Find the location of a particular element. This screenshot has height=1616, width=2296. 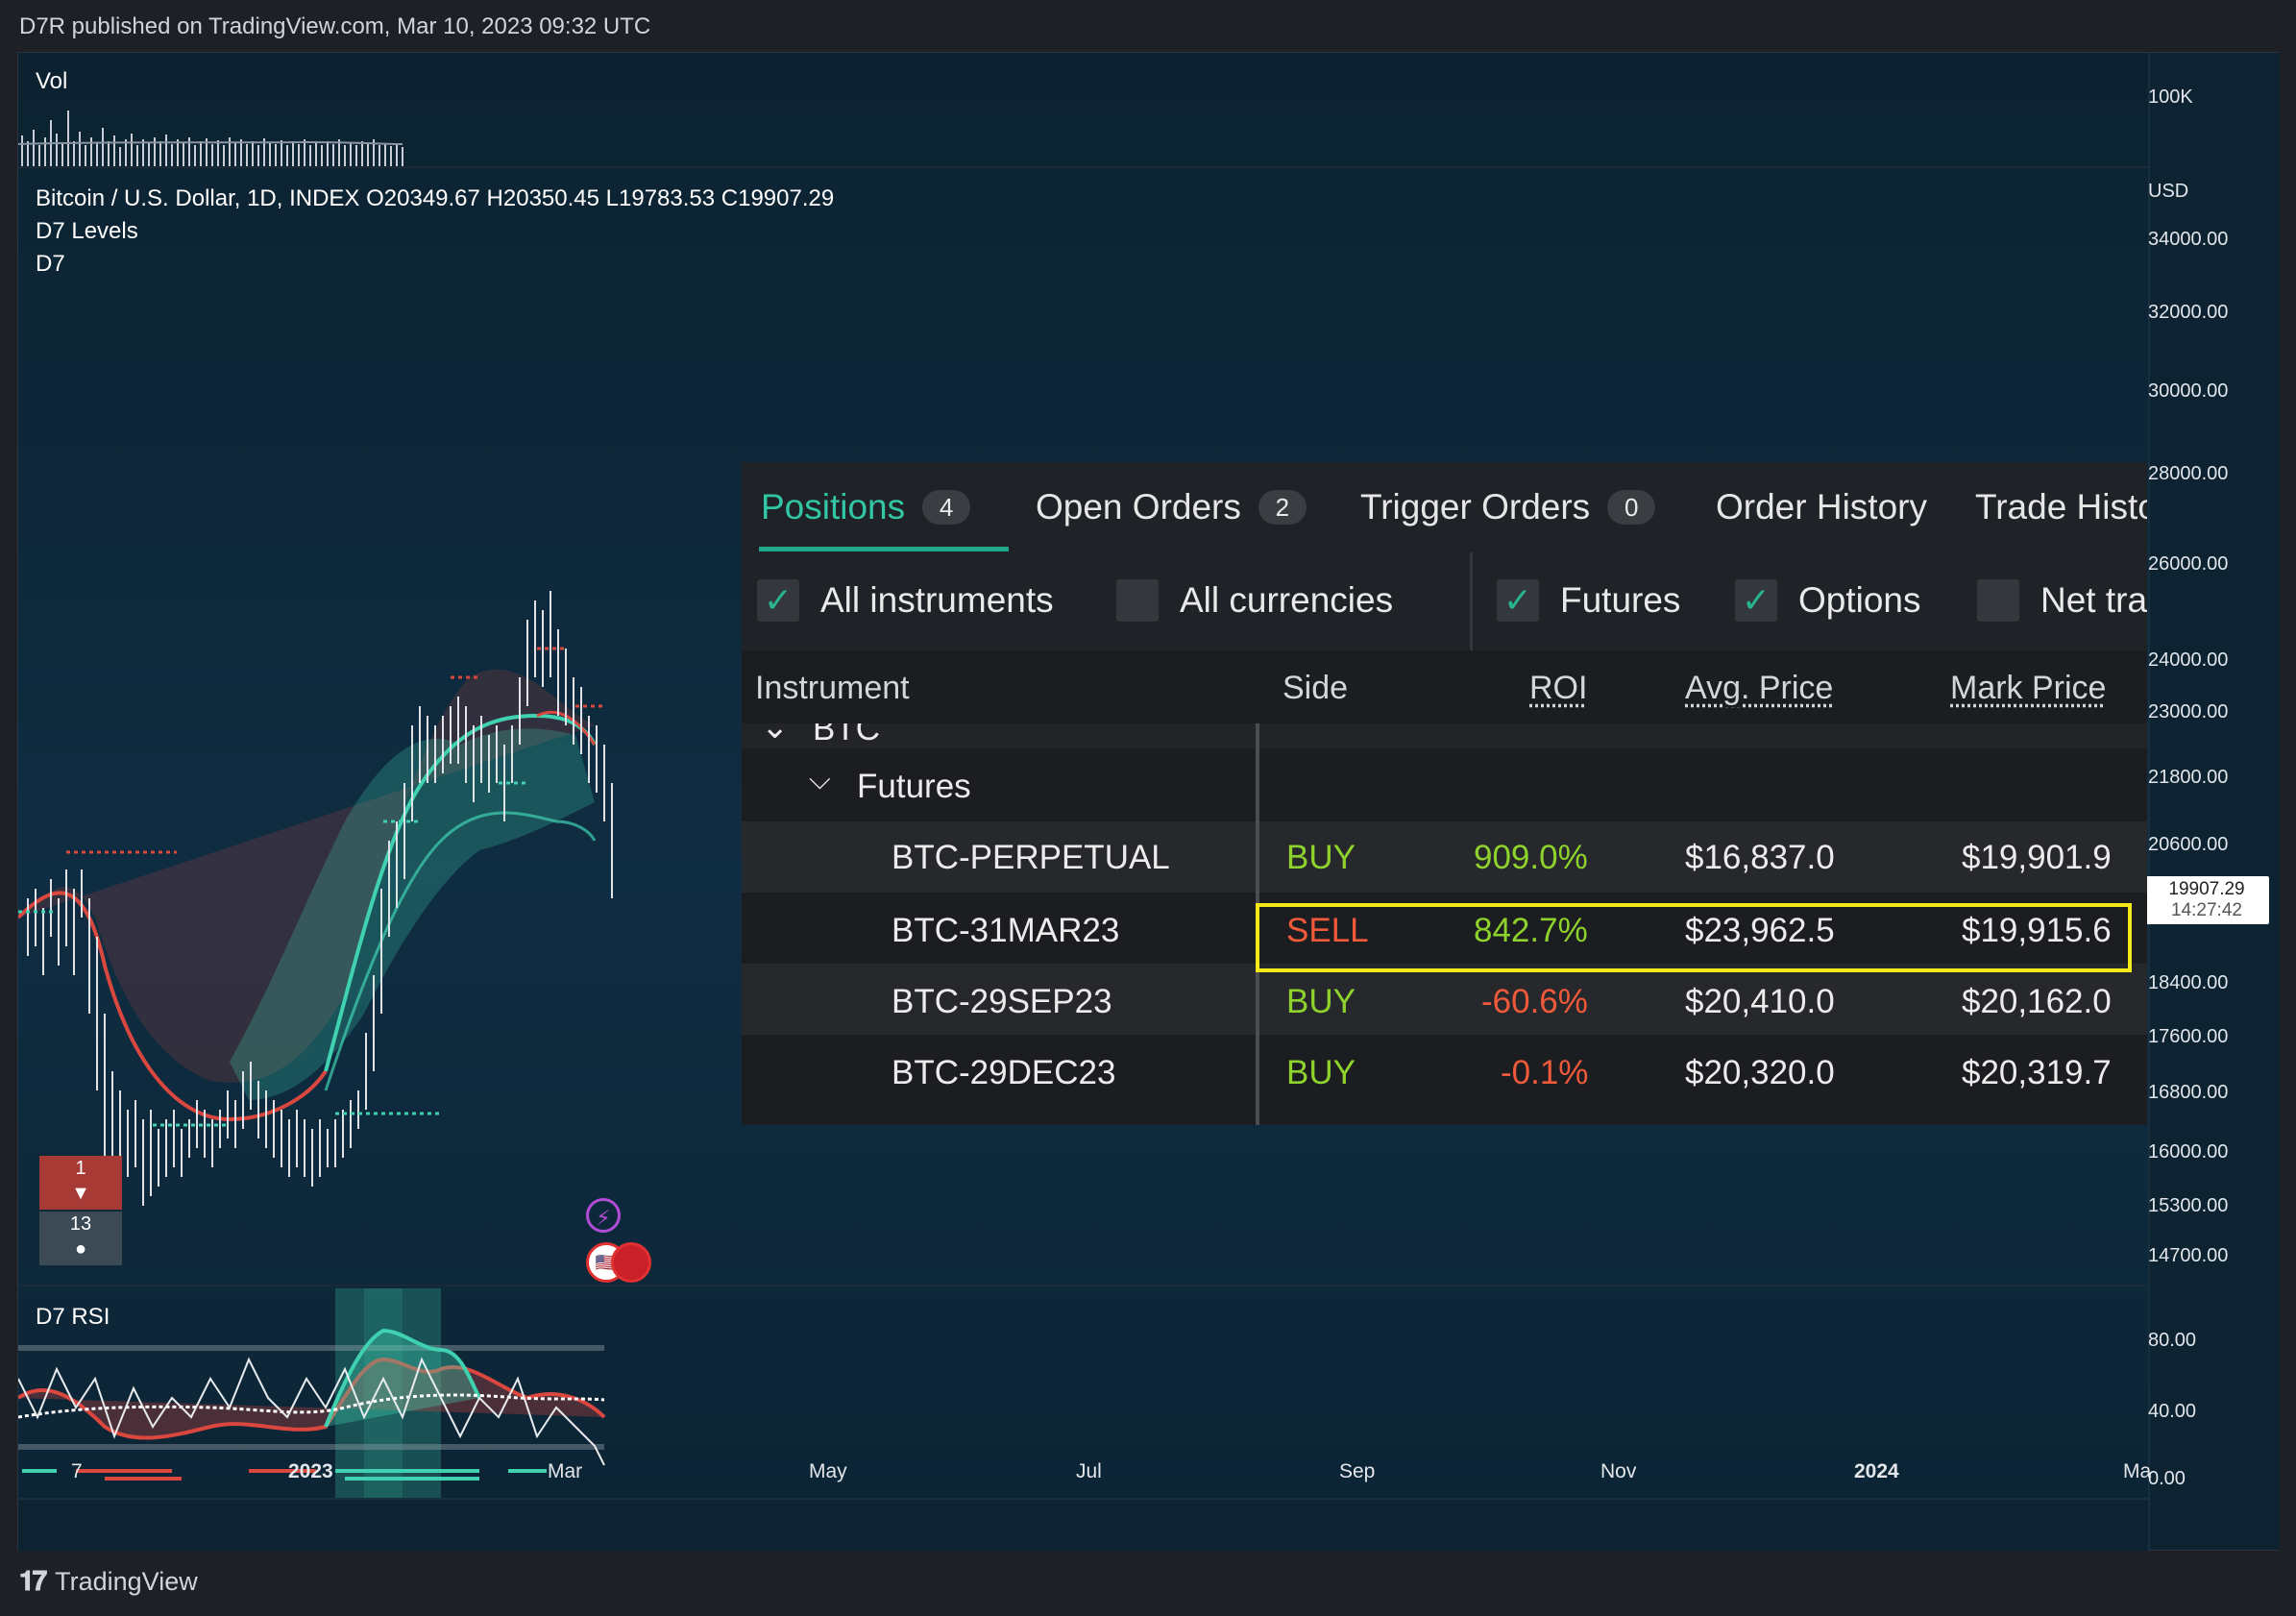

time-tick: 2024 is located at coordinates (1876, 1471).